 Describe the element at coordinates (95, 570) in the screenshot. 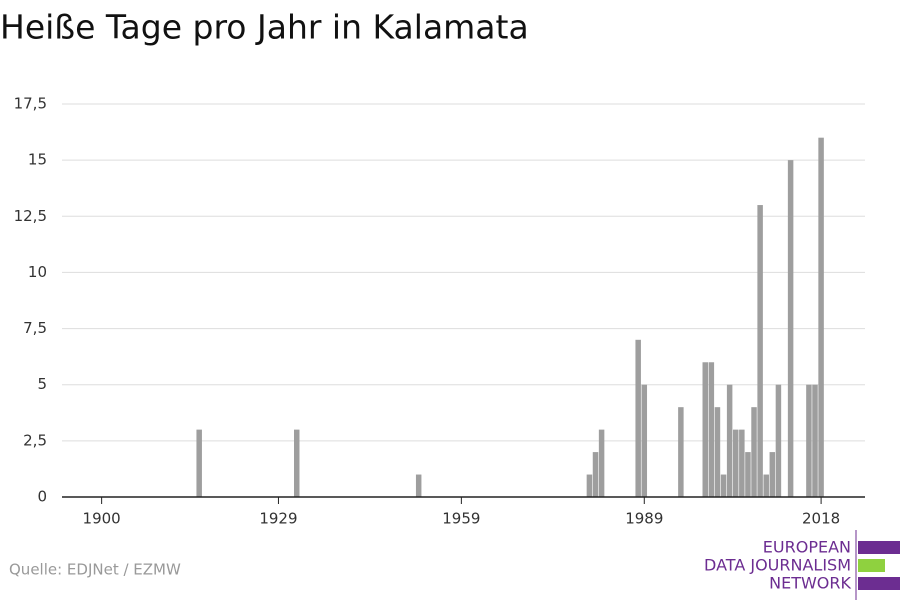

I see `source: Quelle: EDJNet / EZMW` at that location.